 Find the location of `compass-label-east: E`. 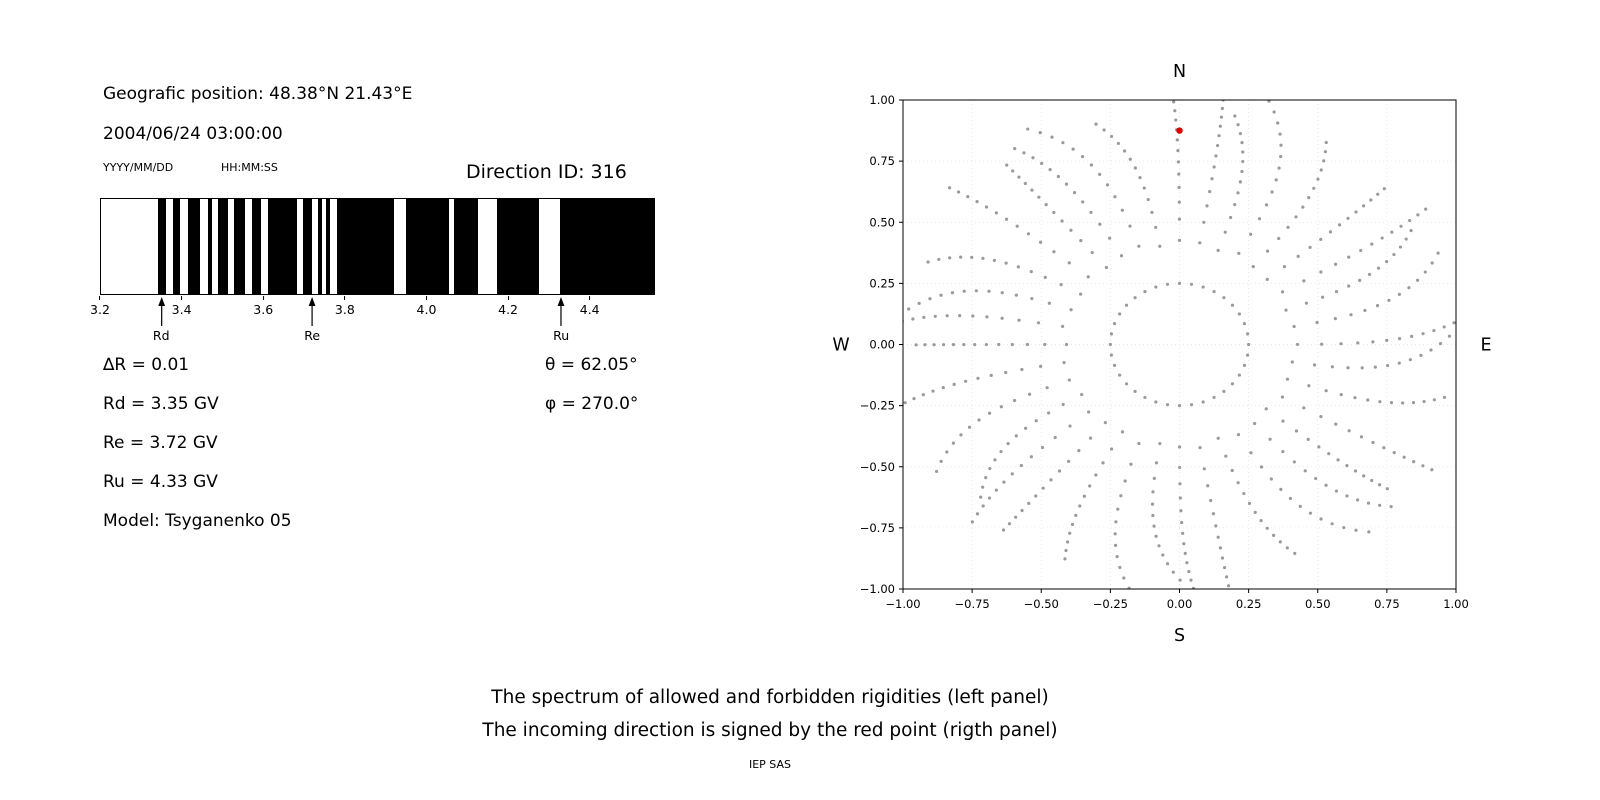

compass-label-east: E is located at coordinates (1485, 346).